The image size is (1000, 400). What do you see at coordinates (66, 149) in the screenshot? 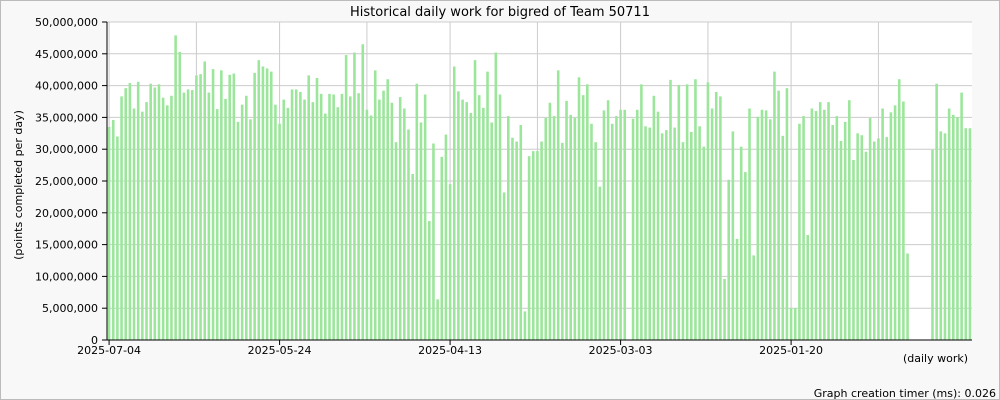
I see `y-tick-label: 30,000,000` at bounding box center [66, 149].